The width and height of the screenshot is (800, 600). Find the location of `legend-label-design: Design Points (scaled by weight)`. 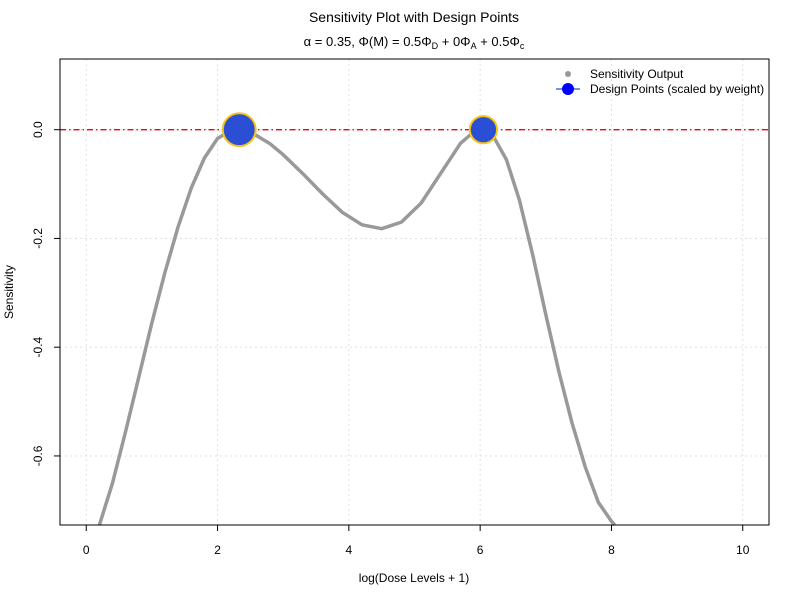

legend-label-design: Design Points (scaled by weight) is located at coordinates (677, 89).